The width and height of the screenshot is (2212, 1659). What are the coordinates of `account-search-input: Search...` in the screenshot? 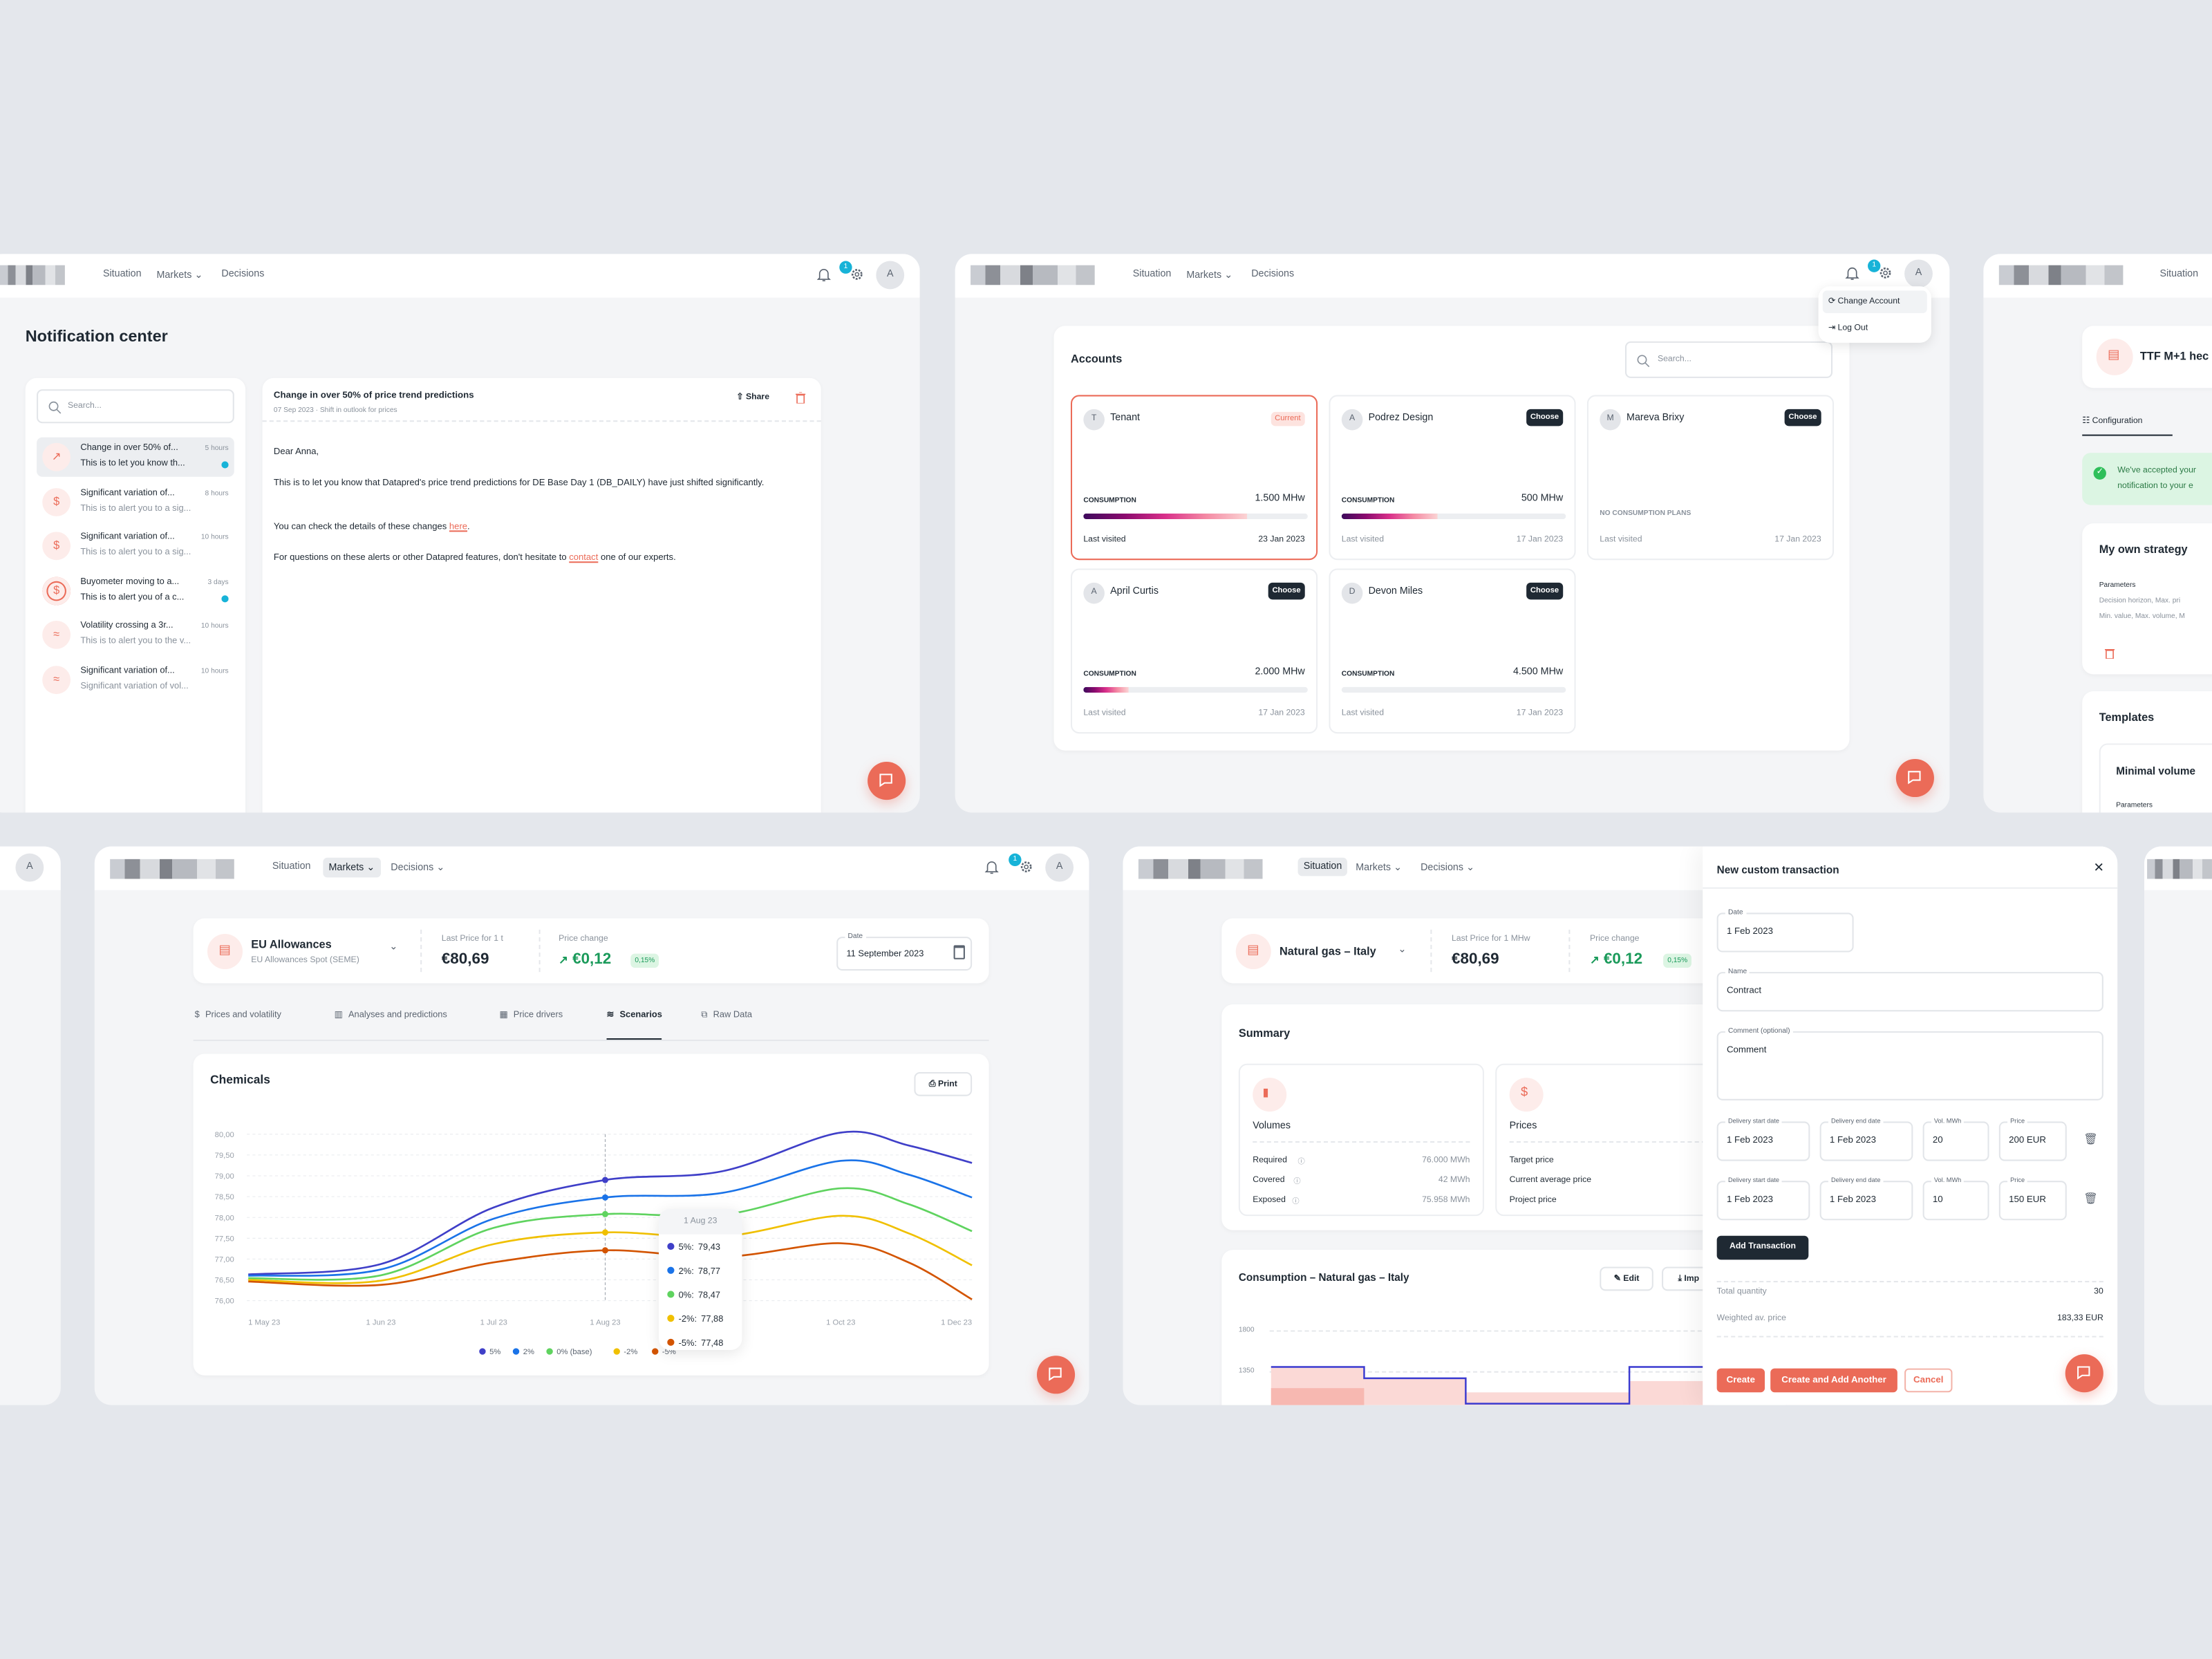 It's located at (1729, 359).